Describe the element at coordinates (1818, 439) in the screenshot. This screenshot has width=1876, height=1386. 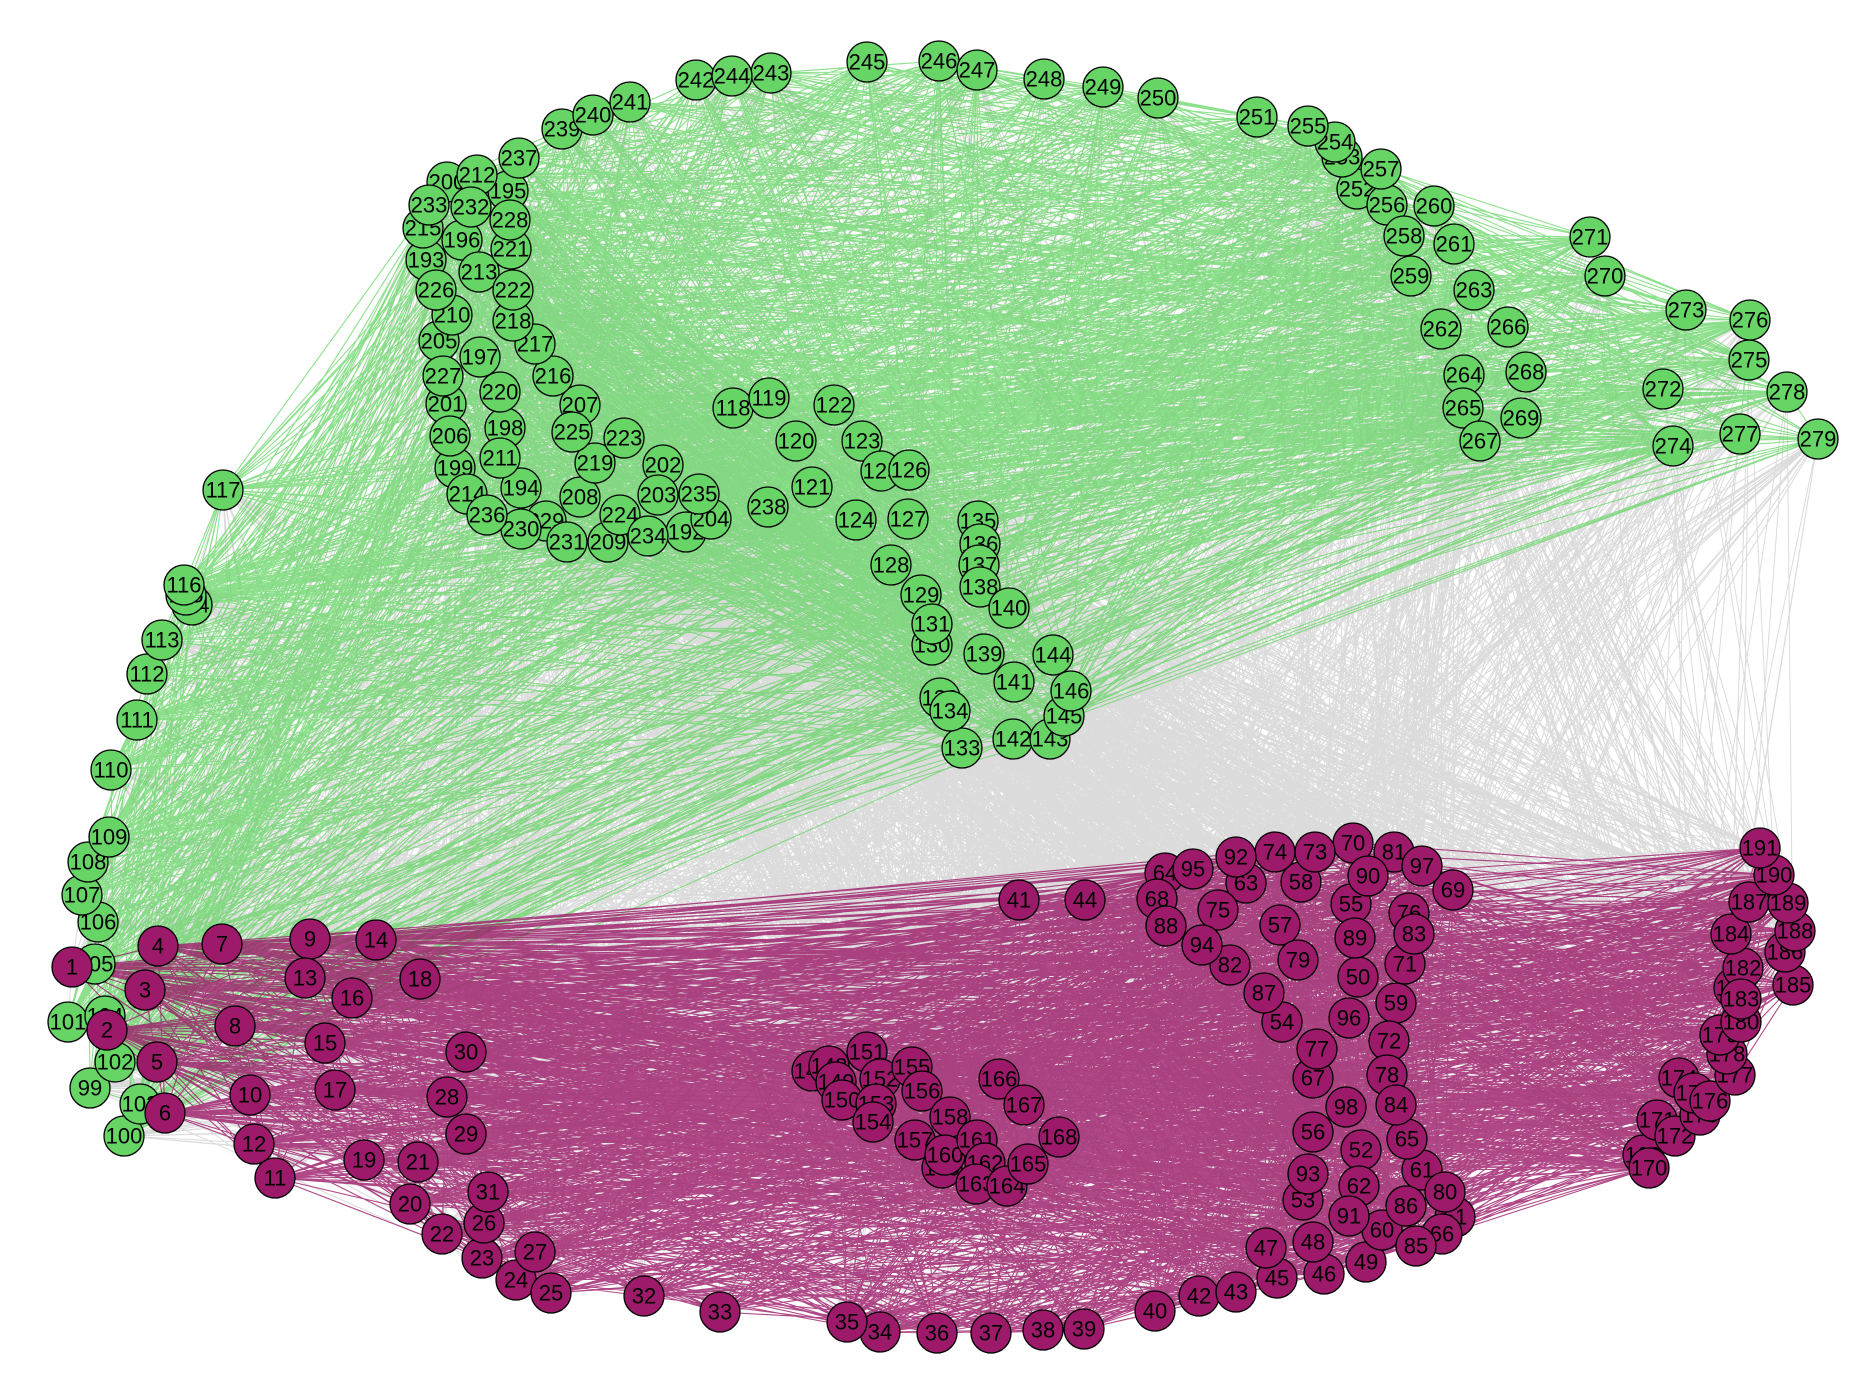
I see `graph-node: 279` at that location.